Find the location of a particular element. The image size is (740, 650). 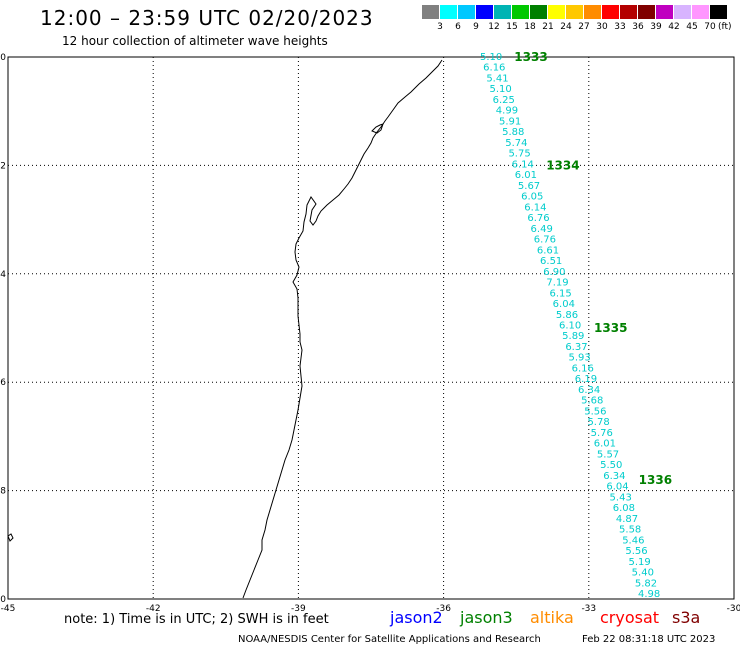

wave-height-label: 5.78 is located at coordinates (598, 422).